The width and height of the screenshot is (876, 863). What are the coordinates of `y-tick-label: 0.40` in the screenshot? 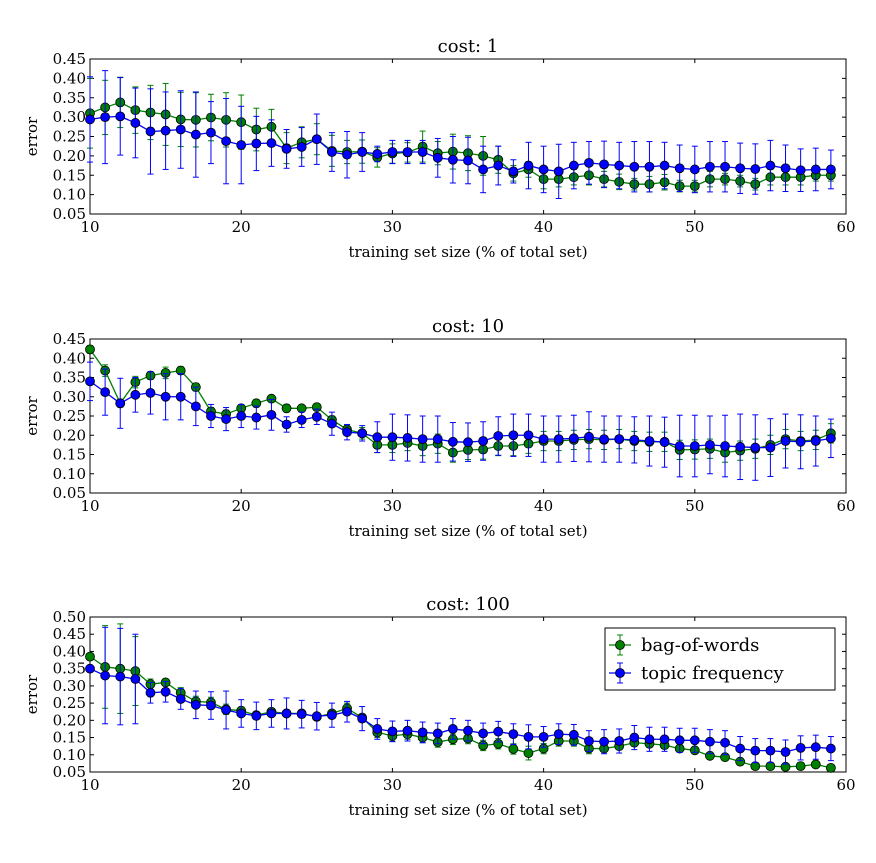 It's located at (69, 358).